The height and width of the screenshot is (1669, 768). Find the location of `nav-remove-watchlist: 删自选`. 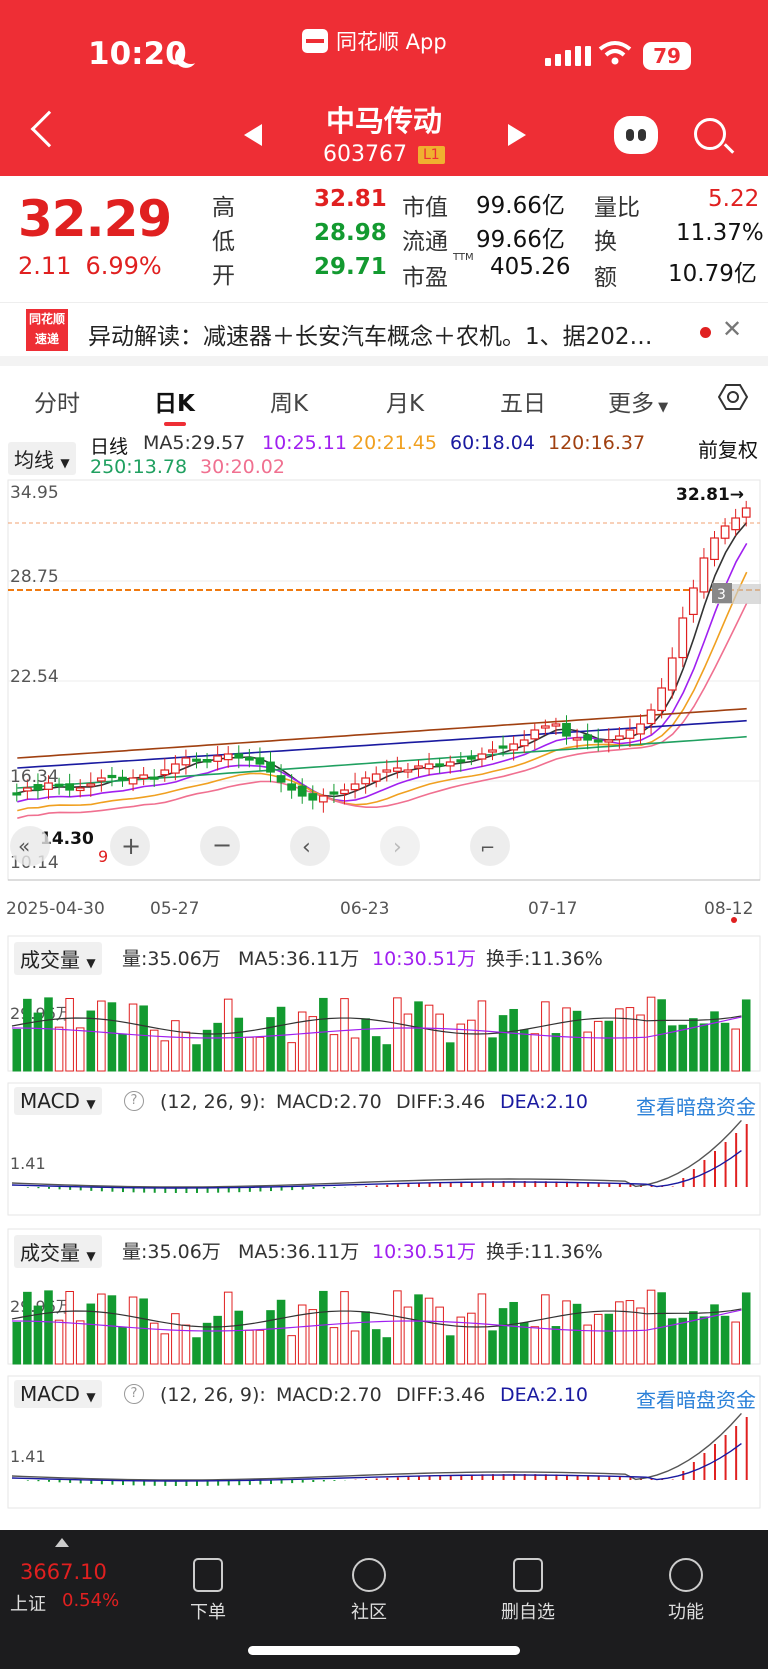

nav-remove-watchlist: 删自选 is located at coordinates (528, 1591).